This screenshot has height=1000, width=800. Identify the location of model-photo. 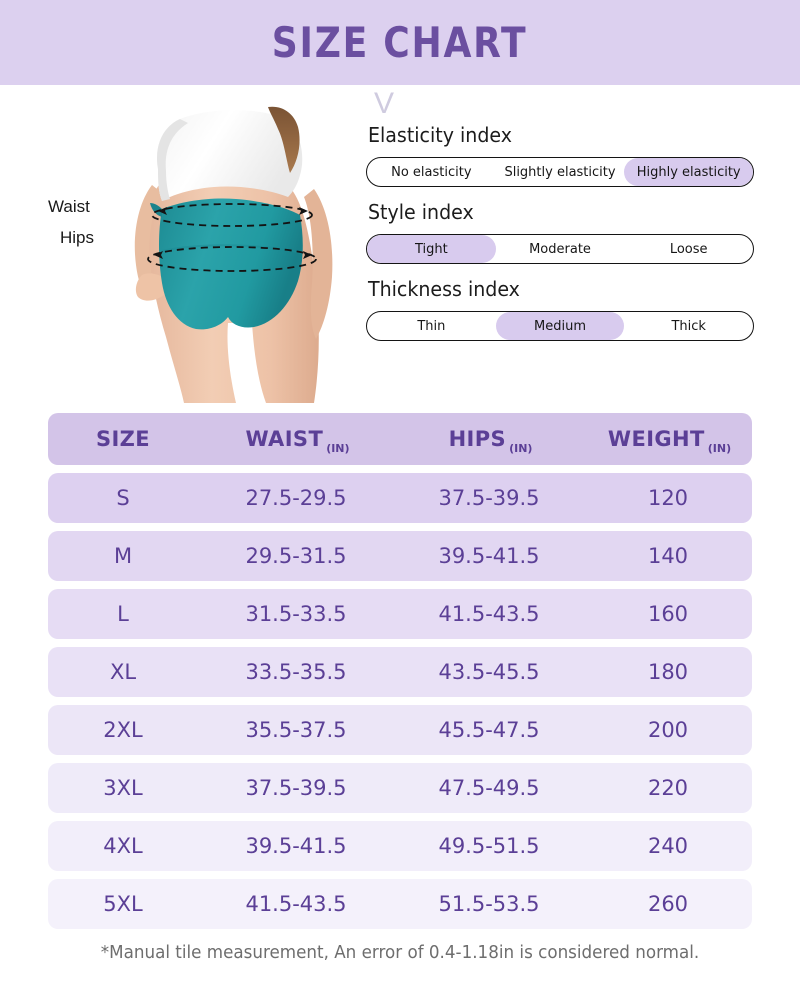
(233, 254).